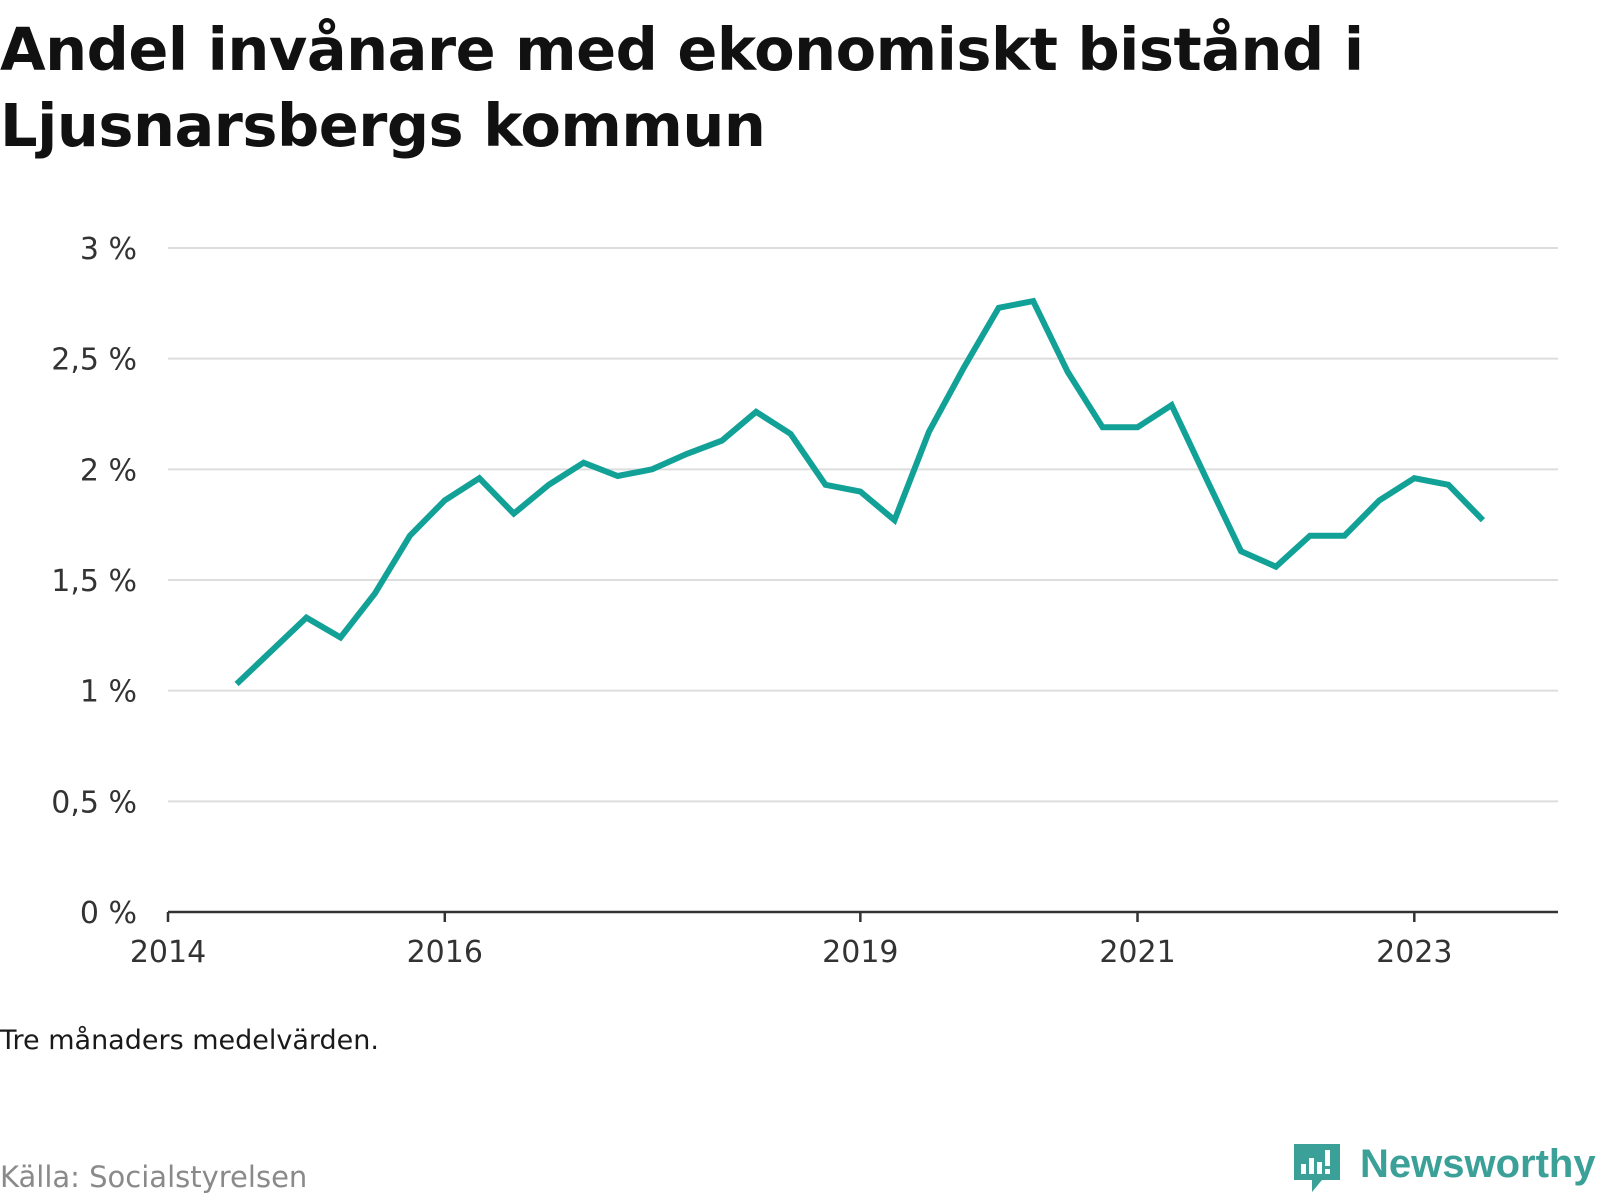 The width and height of the screenshot is (1600, 1200). I want to click on newsworthy-logo-icon, so click(1317, 1168).